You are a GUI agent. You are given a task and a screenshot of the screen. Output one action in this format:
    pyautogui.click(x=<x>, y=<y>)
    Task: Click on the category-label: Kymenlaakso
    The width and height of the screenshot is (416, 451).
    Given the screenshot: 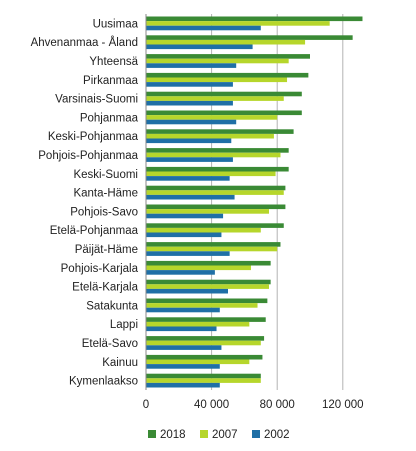 What is the action you would take?
    pyautogui.click(x=103, y=382)
    